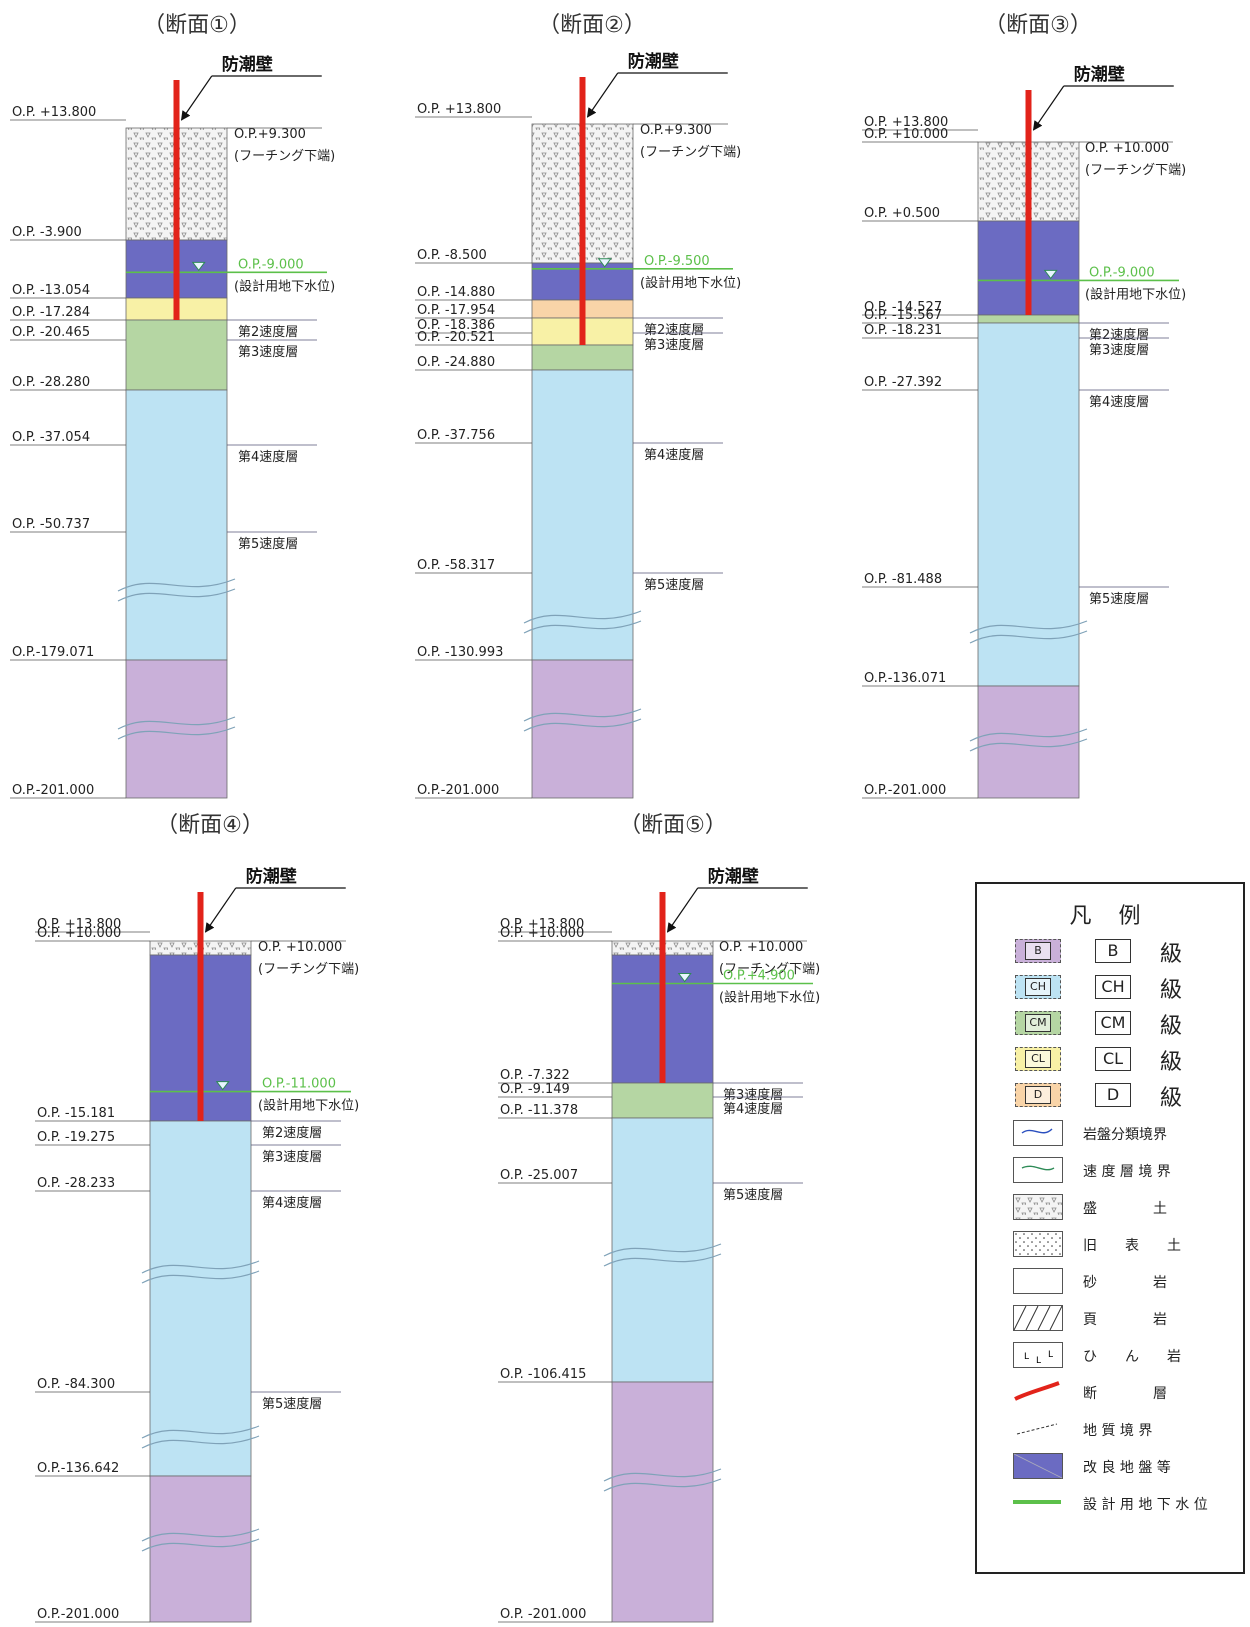  I want to click on legend-class-swatch-label: CM, so click(1038, 1023).